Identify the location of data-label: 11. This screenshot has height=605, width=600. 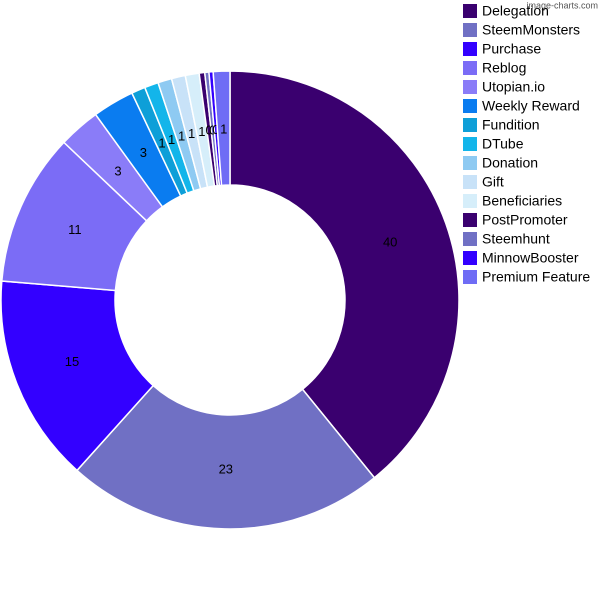
(75, 229).